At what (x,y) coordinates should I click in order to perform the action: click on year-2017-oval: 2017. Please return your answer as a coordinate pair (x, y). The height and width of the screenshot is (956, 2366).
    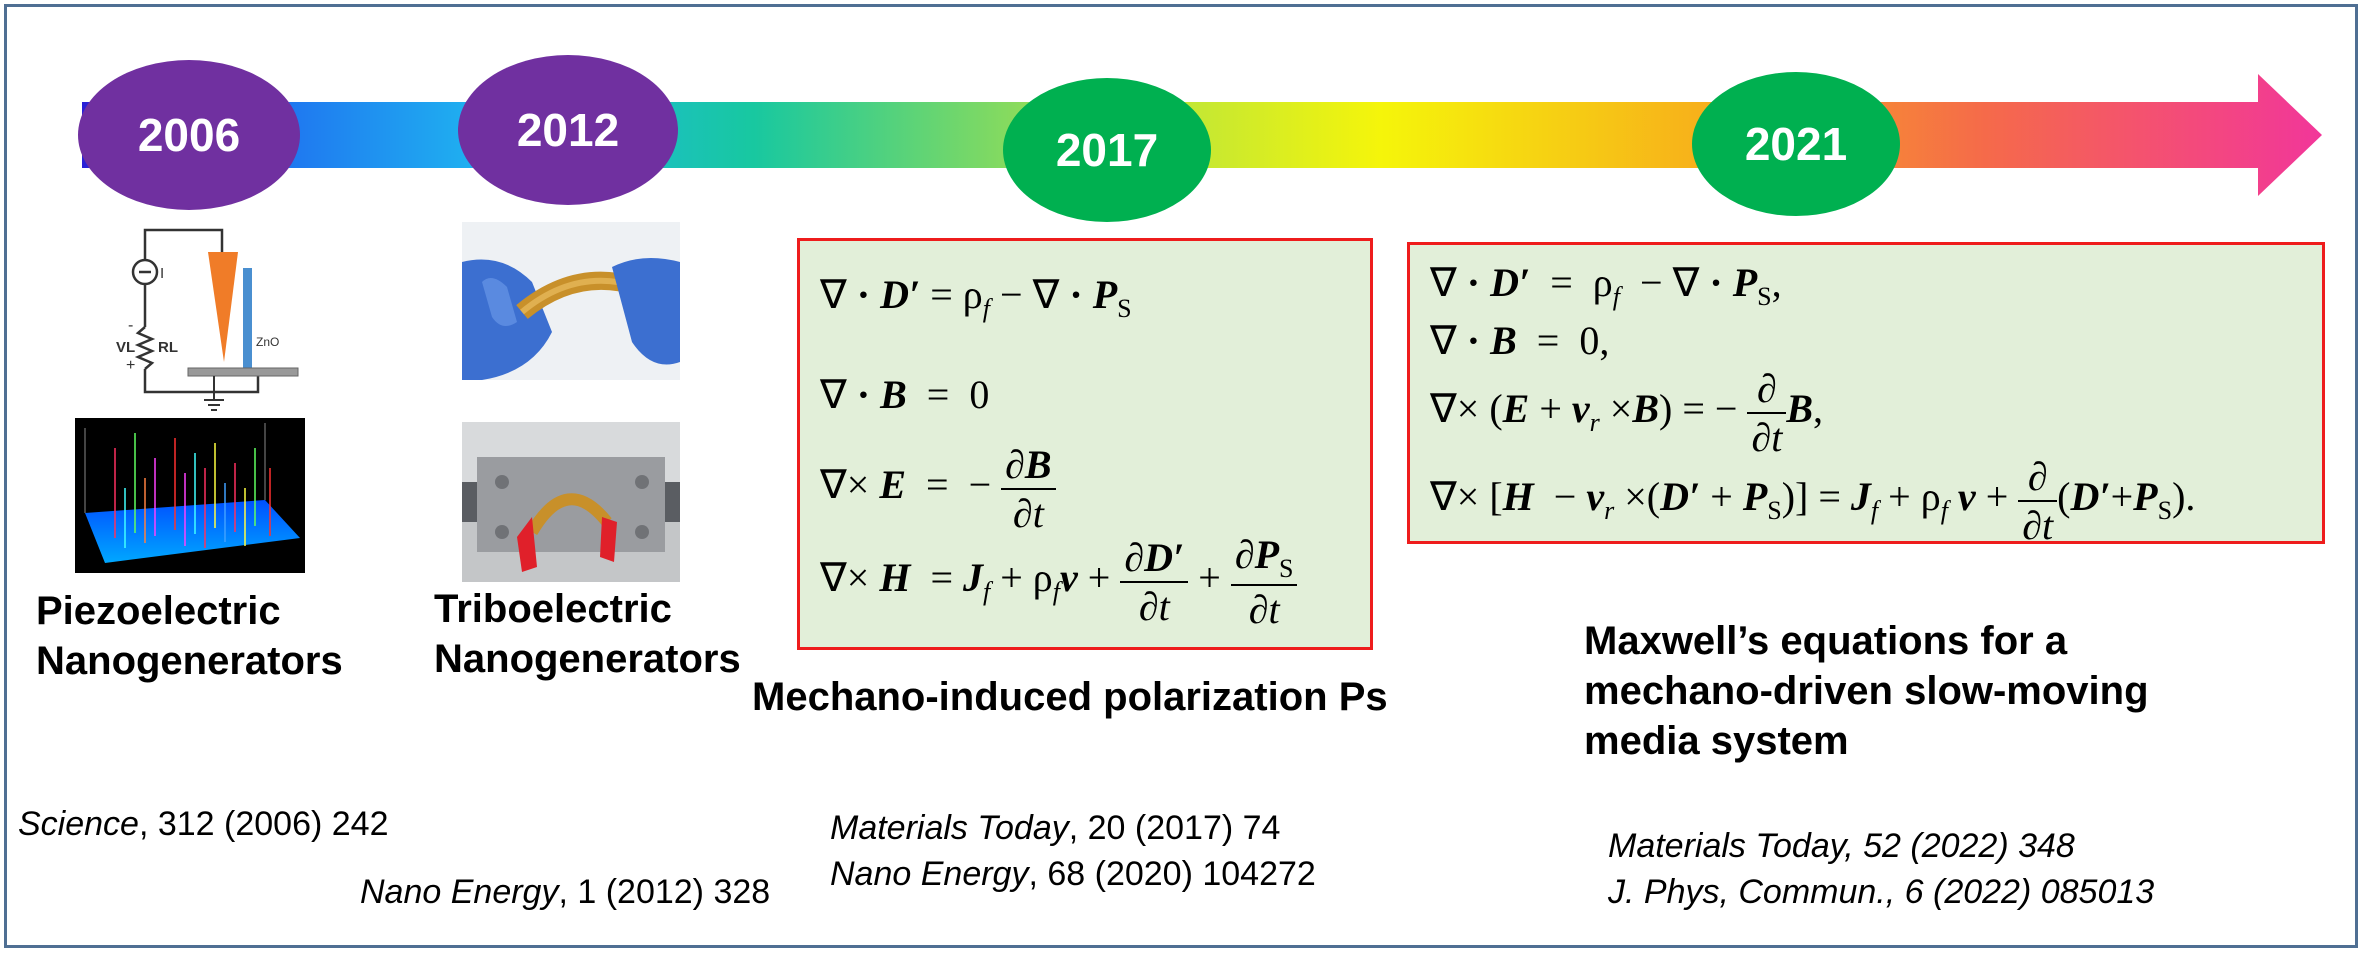
    Looking at the image, I should click on (1107, 150).